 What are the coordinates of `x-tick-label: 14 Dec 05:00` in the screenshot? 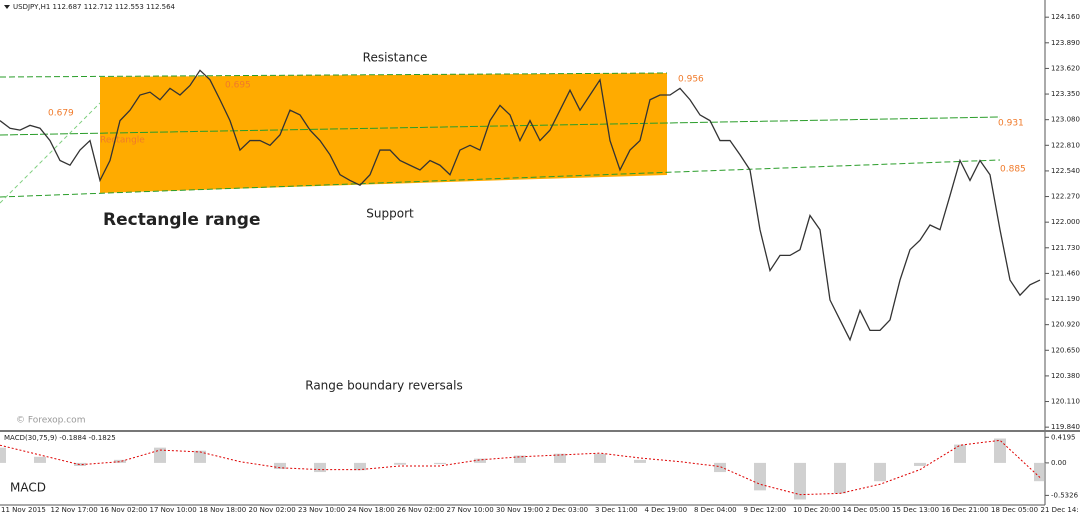 It's located at (866, 510).